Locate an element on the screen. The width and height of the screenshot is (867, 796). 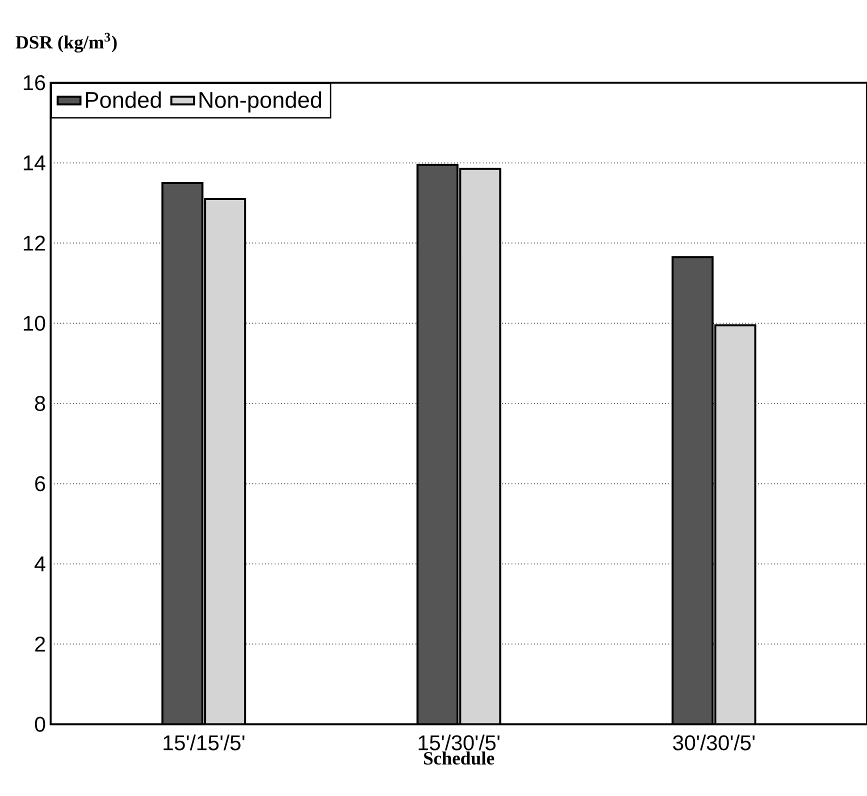
legend-label: Non-ponded is located at coordinates (261, 101).